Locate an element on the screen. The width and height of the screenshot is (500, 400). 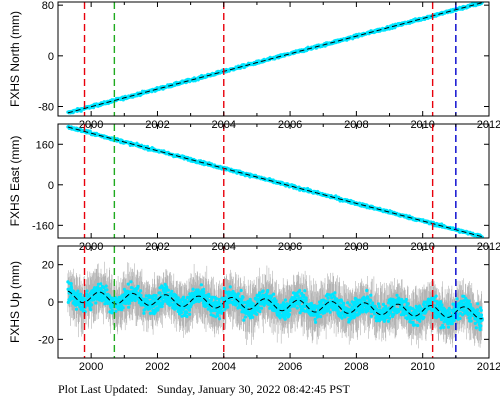
y-axis-label: FXHS North (mm) is located at coordinates (15, 59).